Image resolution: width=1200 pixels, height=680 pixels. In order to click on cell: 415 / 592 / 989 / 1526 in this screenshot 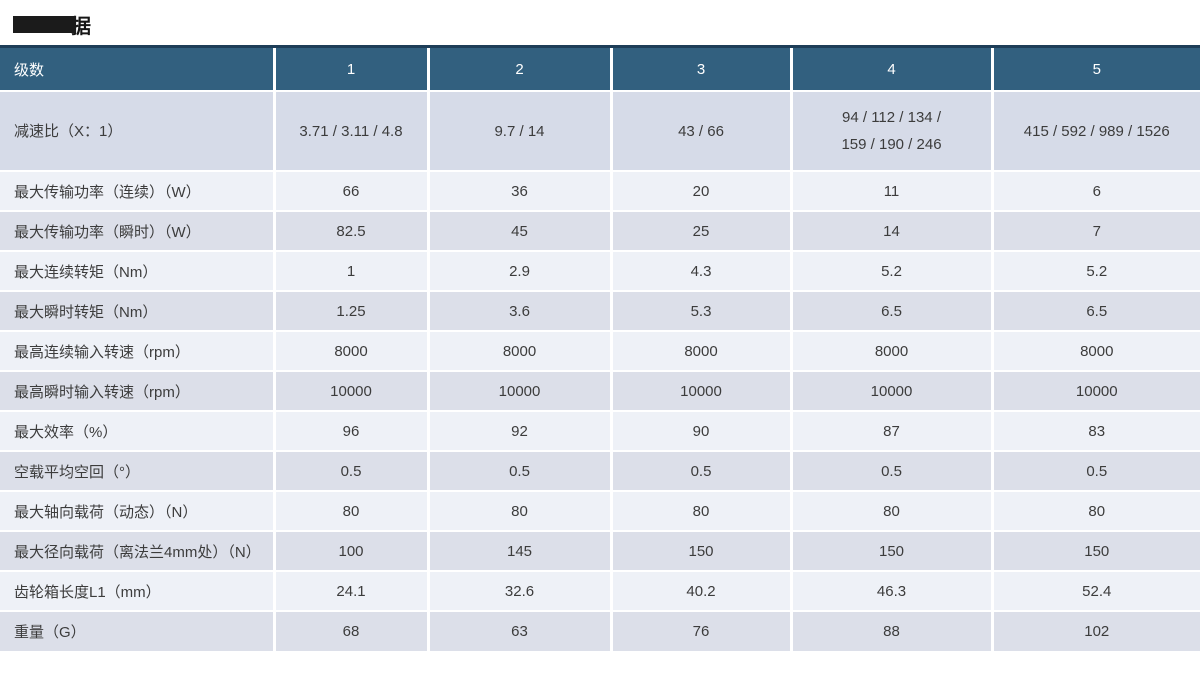, I will do `click(1095, 130)`.